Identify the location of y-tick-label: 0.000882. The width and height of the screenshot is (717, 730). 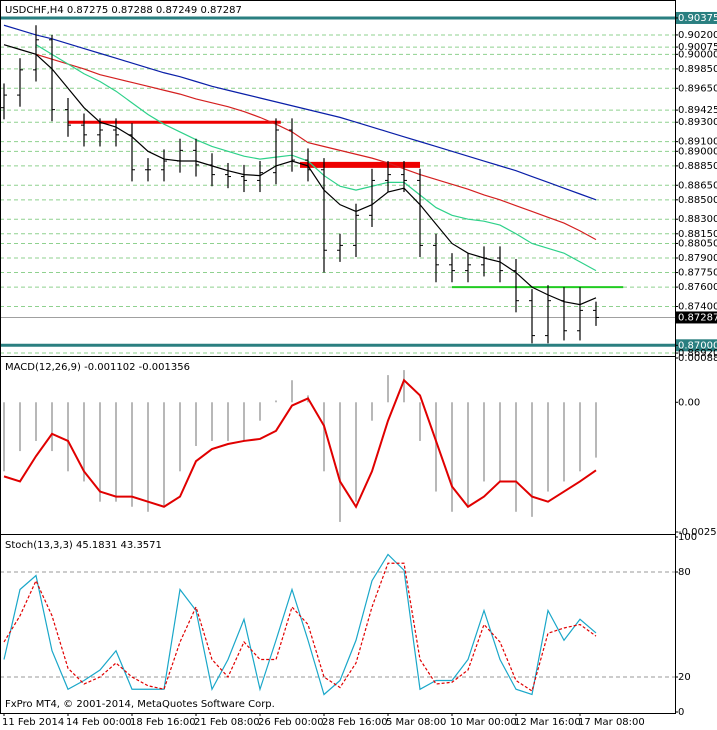
(697, 358).